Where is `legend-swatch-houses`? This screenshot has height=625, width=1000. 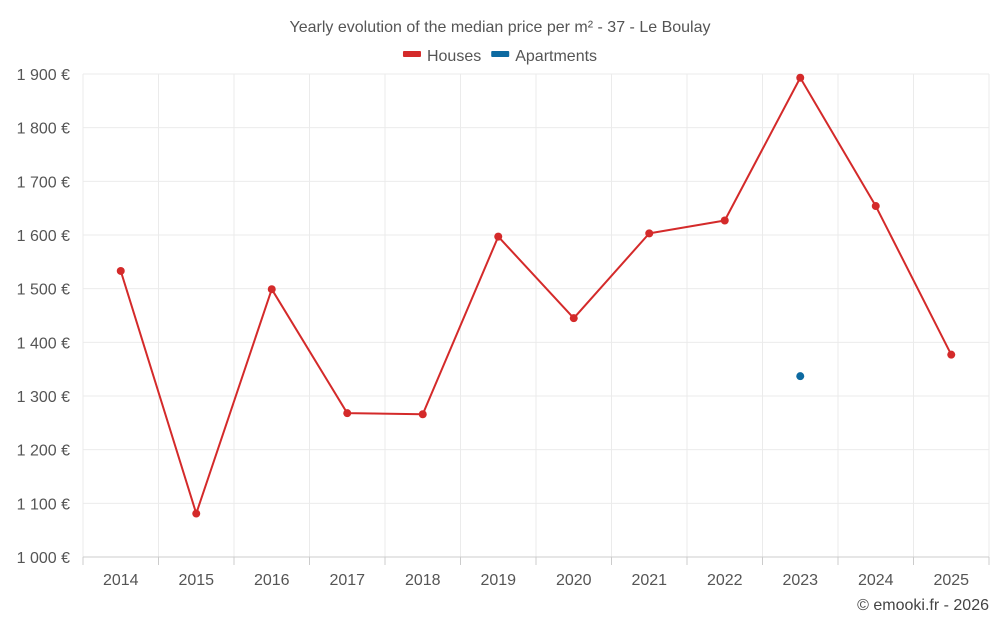 legend-swatch-houses is located at coordinates (411, 54).